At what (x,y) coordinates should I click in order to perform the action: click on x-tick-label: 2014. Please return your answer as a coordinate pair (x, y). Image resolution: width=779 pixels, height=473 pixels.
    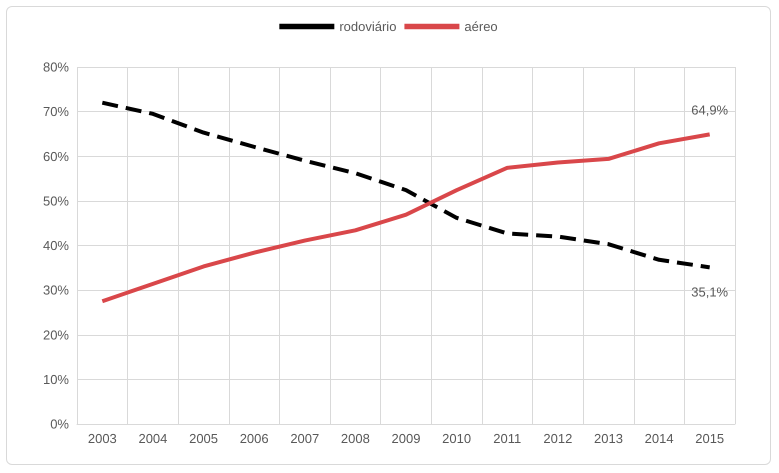
    Looking at the image, I should click on (659, 438).